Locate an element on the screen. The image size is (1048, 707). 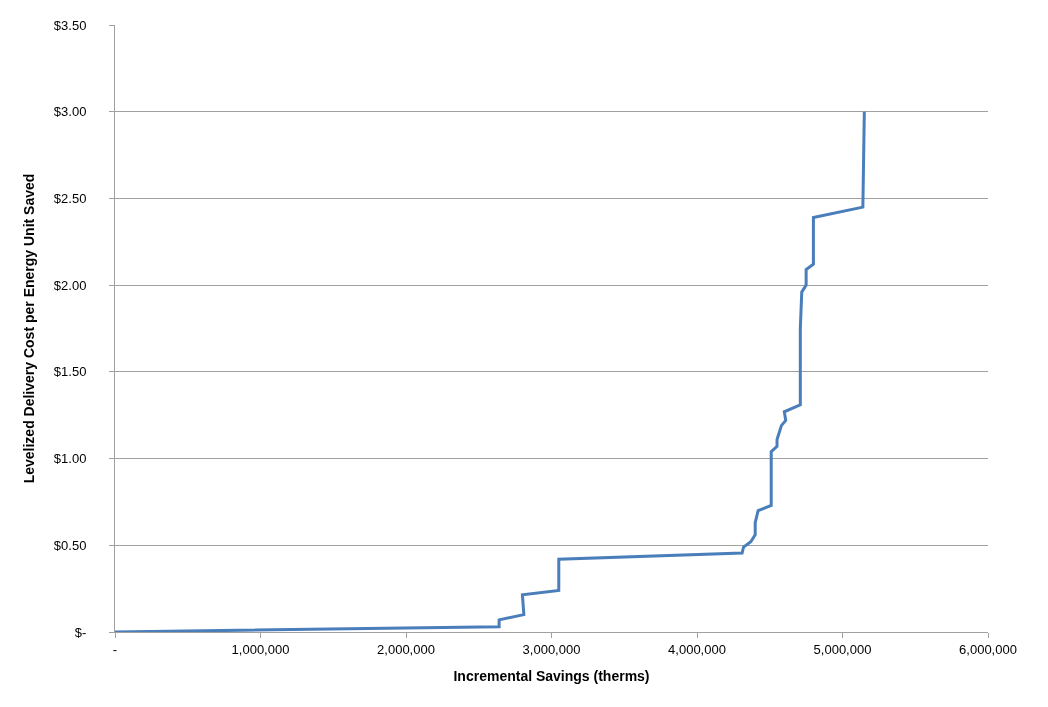
y-axis-title: Levelized Delivery Cost per Energy Unit Saved is located at coordinates (29, 328).